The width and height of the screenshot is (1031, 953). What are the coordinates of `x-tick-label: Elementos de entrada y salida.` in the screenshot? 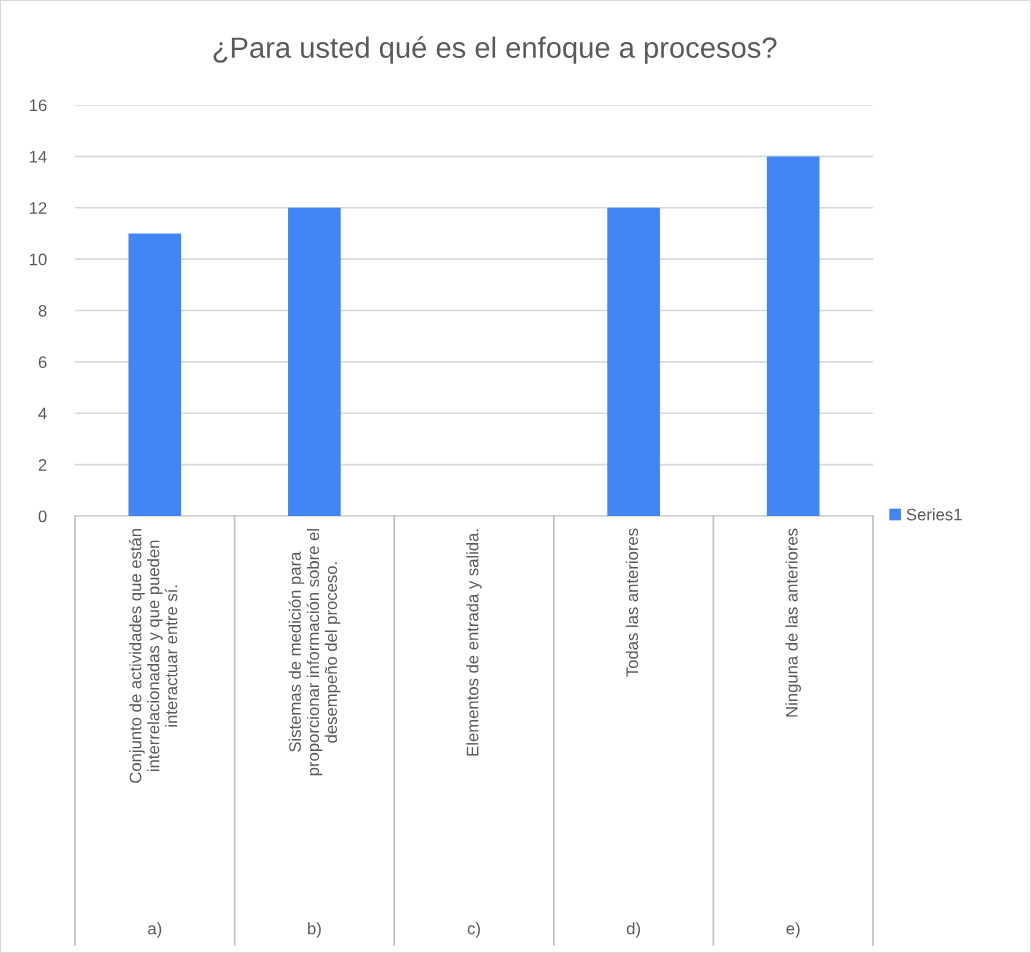 It's located at (474, 642).